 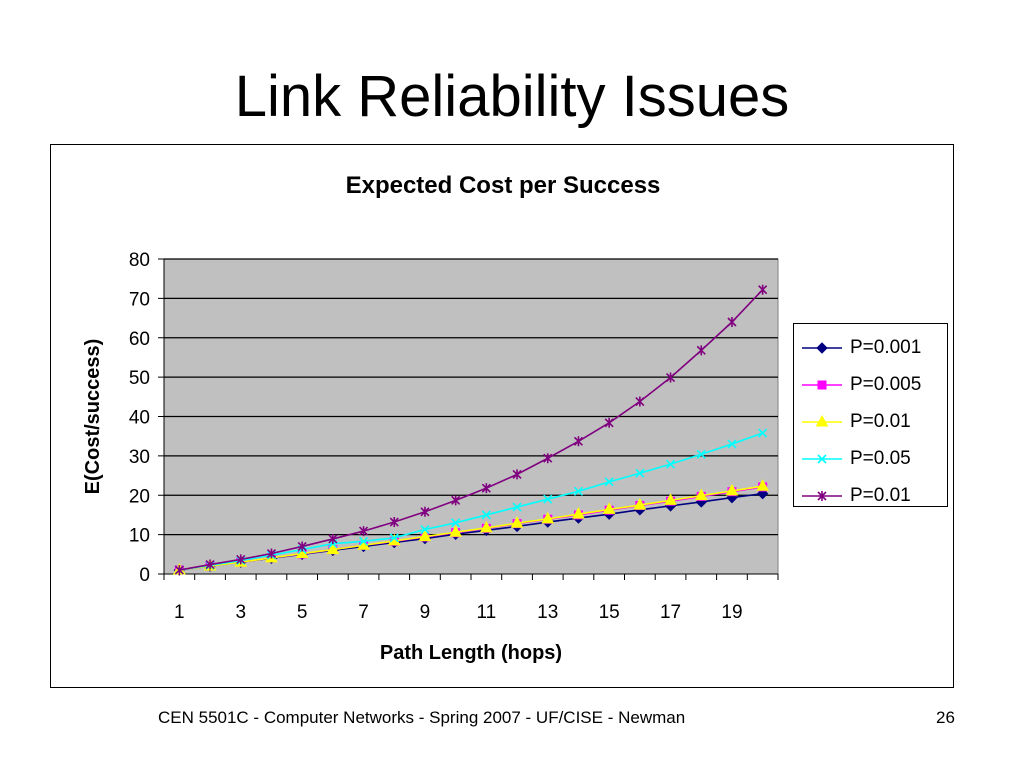 I want to click on chart-legend: P=0.001 P=0.005 P=0.01 P=0.05 P=0.01, so click(x=870, y=415).